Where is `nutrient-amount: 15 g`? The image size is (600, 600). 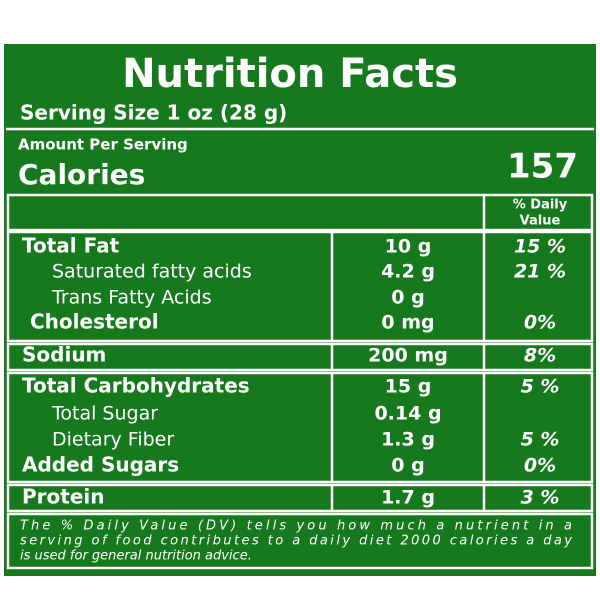
nutrient-amount: 15 g is located at coordinates (408, 387).